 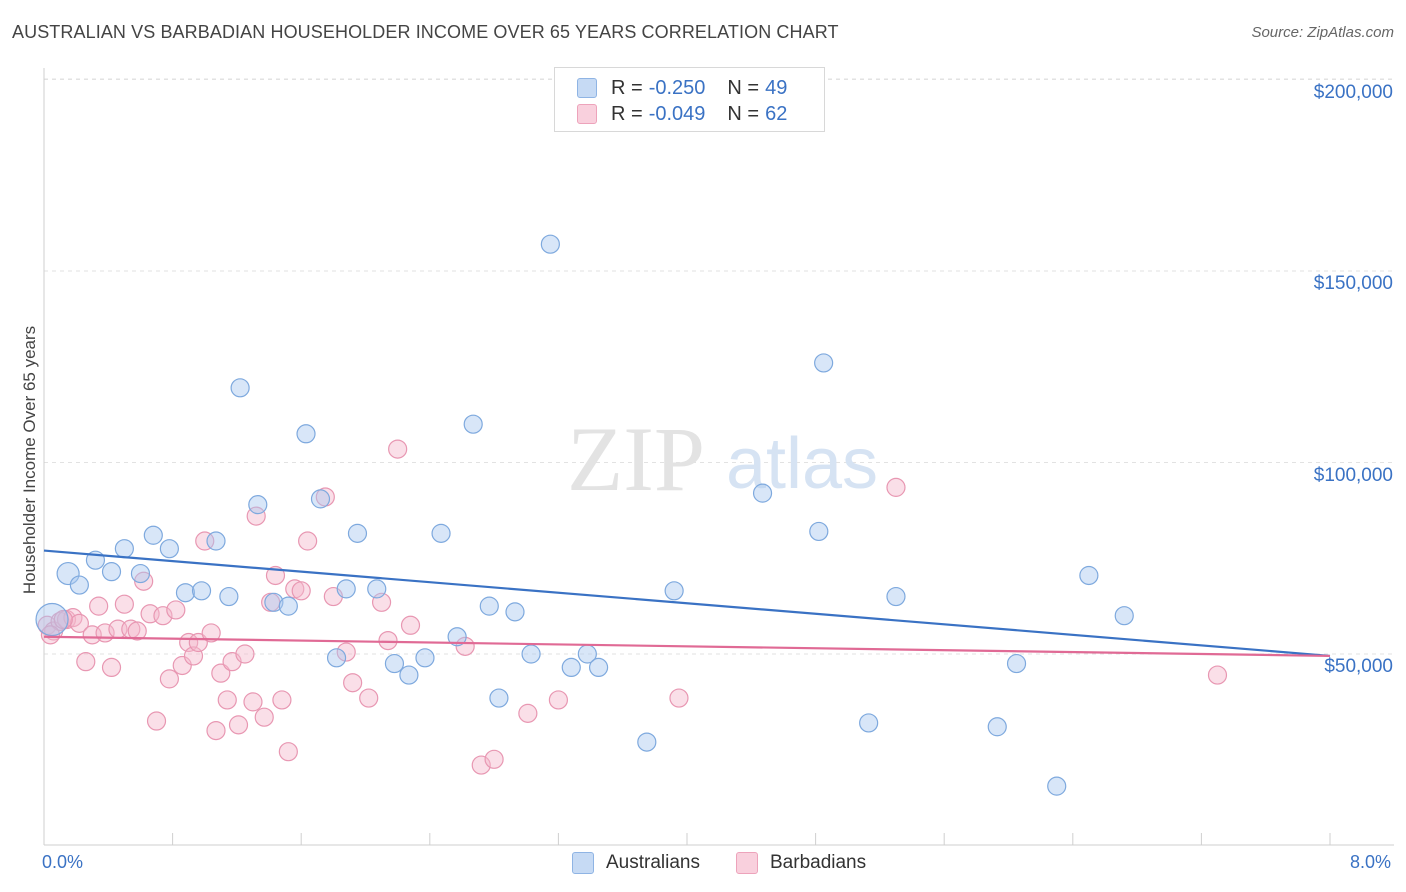 What do you see at coordinates (802, 464) in the screenshot?
I see `watermark-atlas: atlas` at bounding box center [802, 464].